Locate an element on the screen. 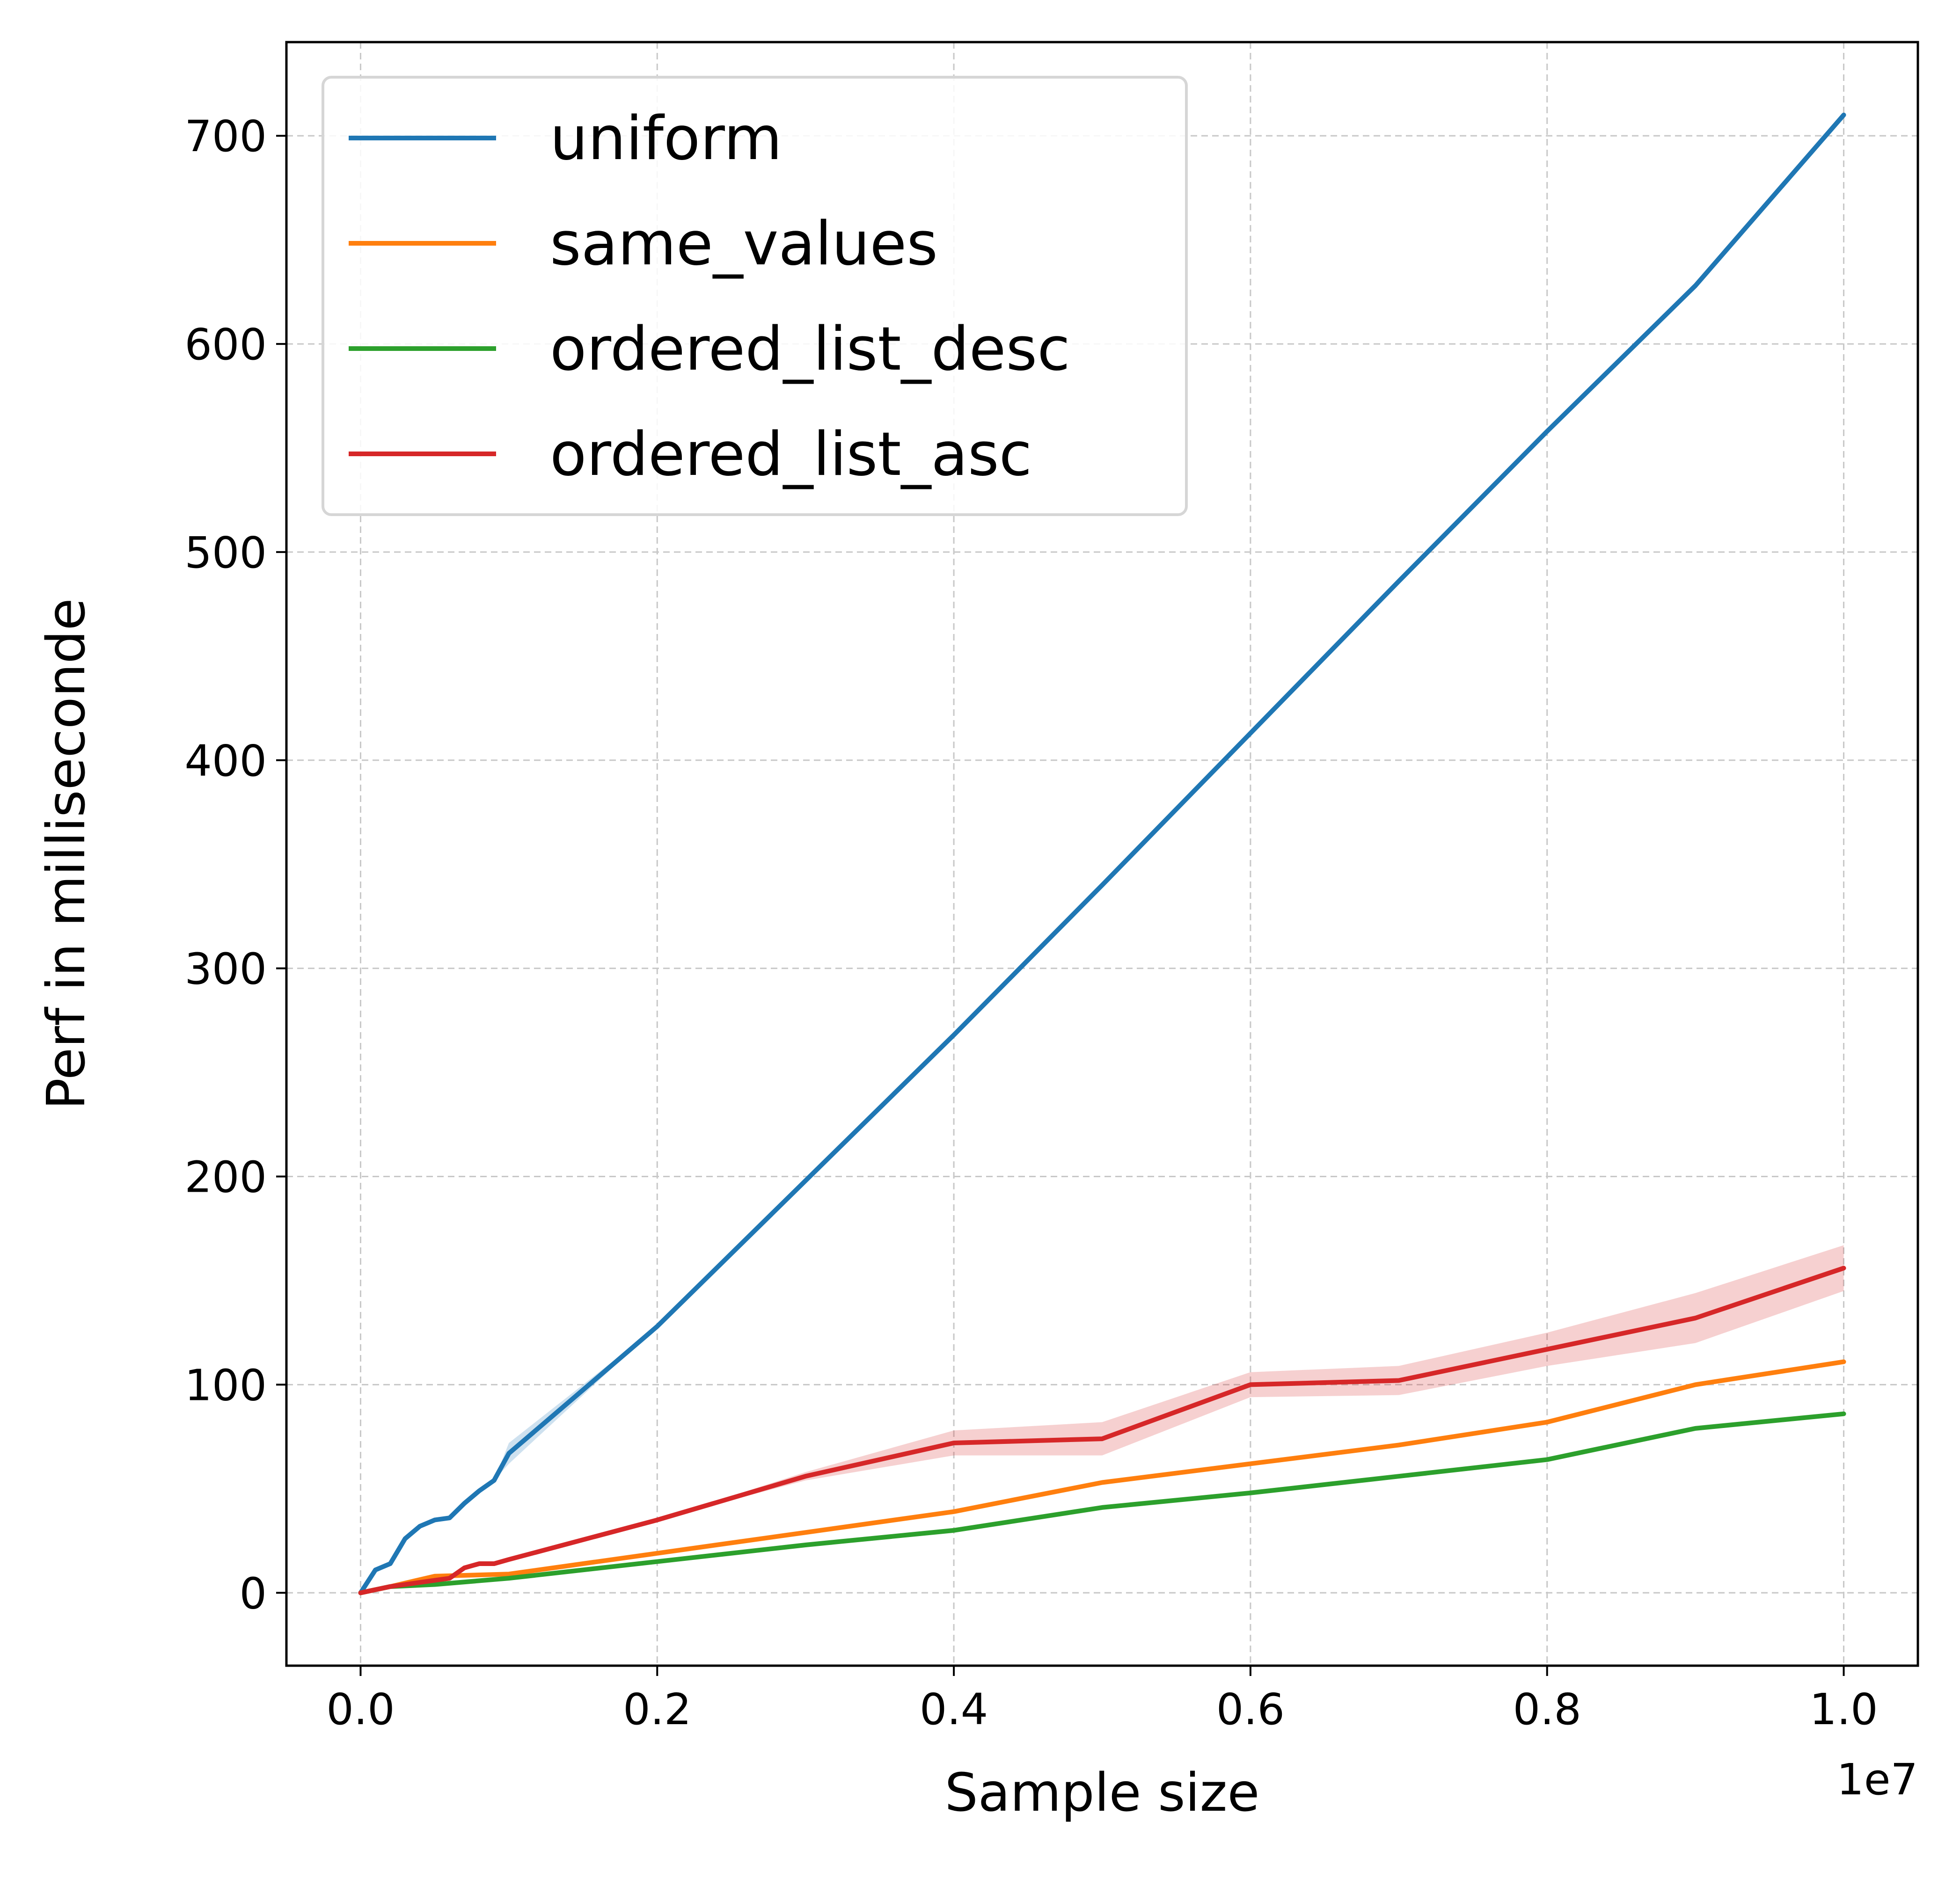 The image size is (1960, 1894). legend-label-same-values: same_values is located at coordinates (744, 244).